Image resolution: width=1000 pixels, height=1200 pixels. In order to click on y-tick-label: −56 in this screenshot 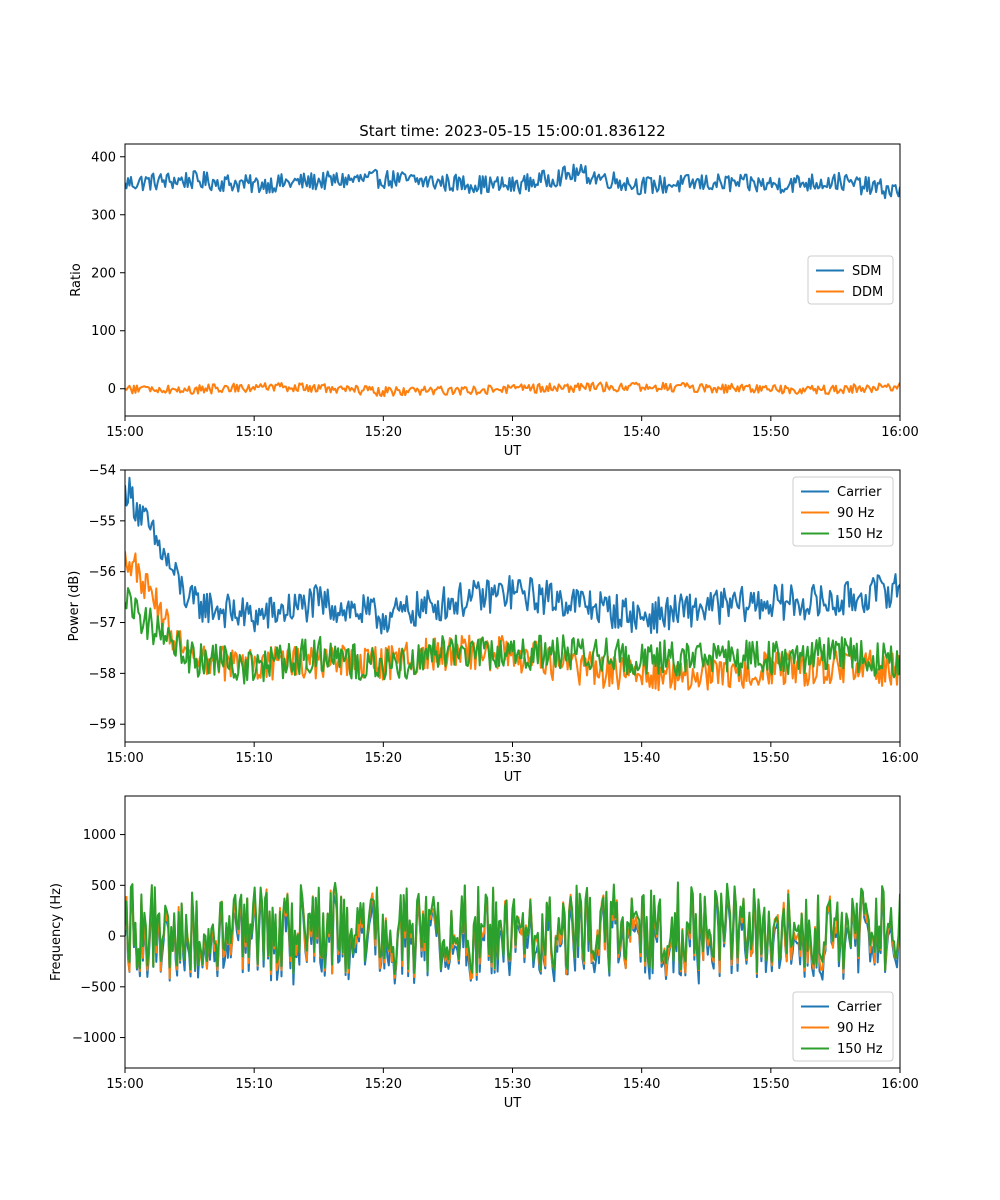, I will do `click(102, 572)`.